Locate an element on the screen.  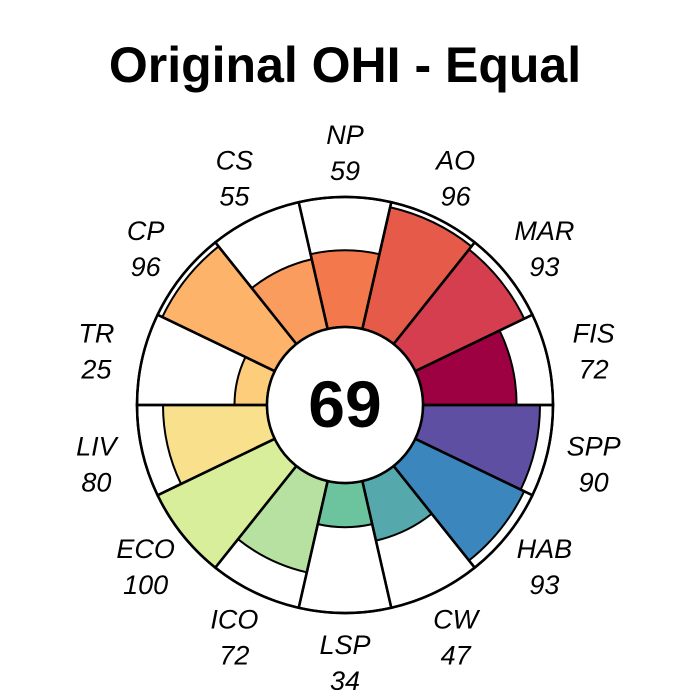
label-eco: ECO is located at coordinates (145, 549).